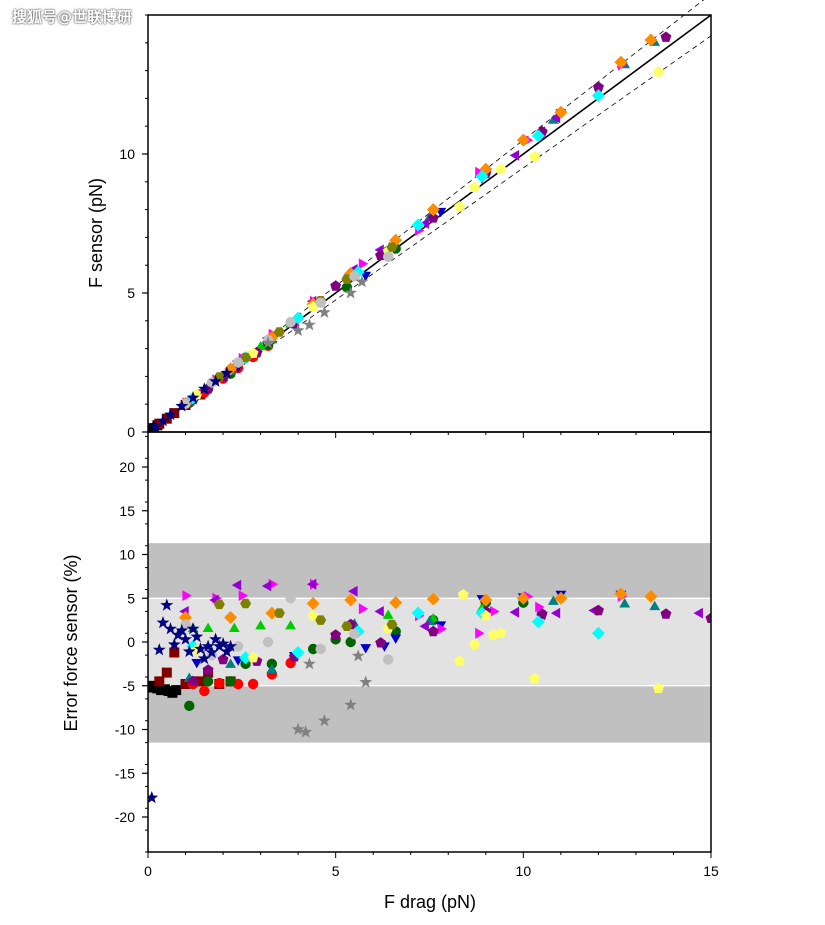 This screenshot has height=925, width=825. Describe the element at coordinates (127, 467) in the screenshot. I see `bottom-y-tick-label: 20` at that location.